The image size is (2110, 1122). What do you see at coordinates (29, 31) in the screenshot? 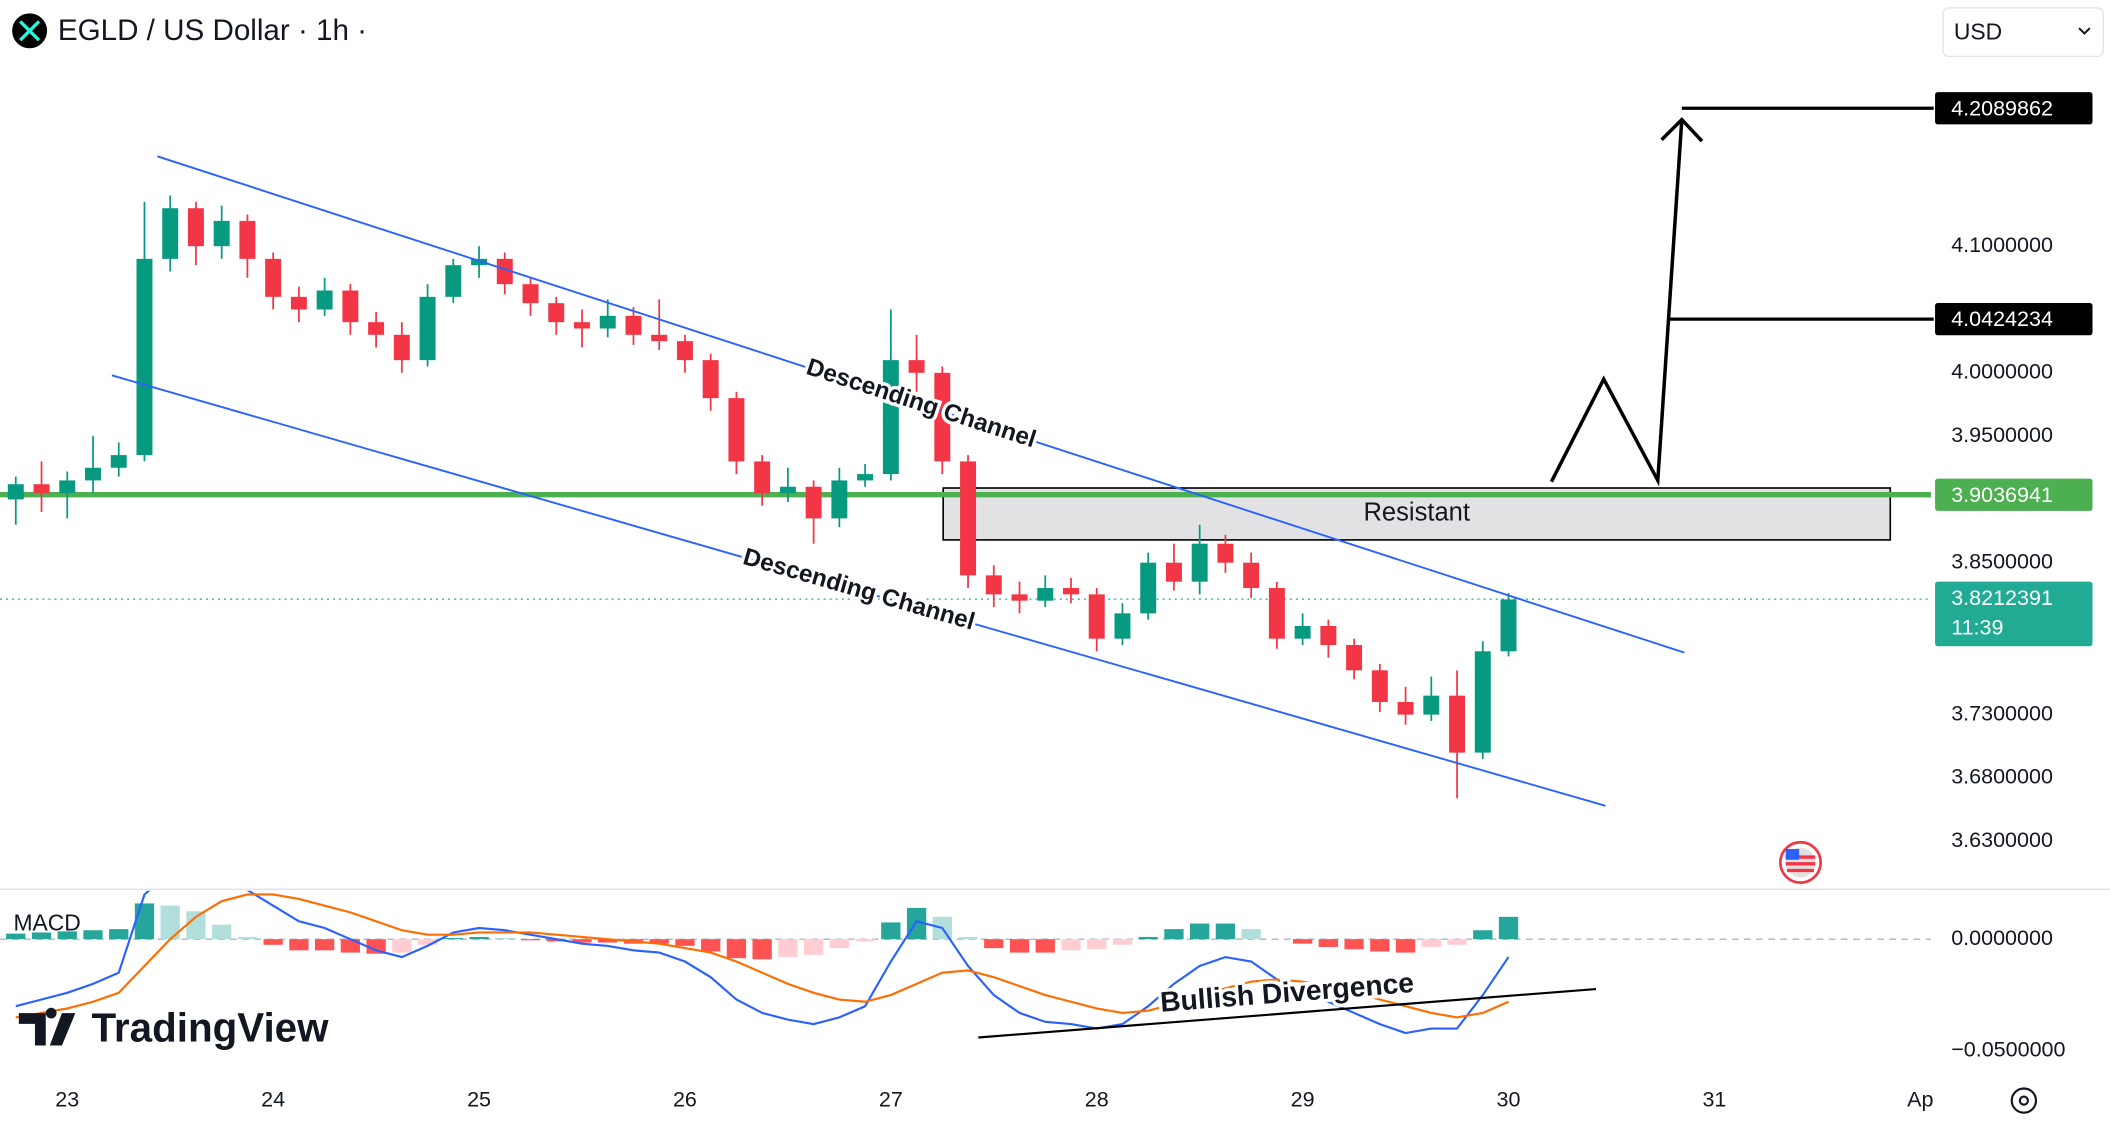
I see `symbol-logo-mark` at bounding box center [29, 31].